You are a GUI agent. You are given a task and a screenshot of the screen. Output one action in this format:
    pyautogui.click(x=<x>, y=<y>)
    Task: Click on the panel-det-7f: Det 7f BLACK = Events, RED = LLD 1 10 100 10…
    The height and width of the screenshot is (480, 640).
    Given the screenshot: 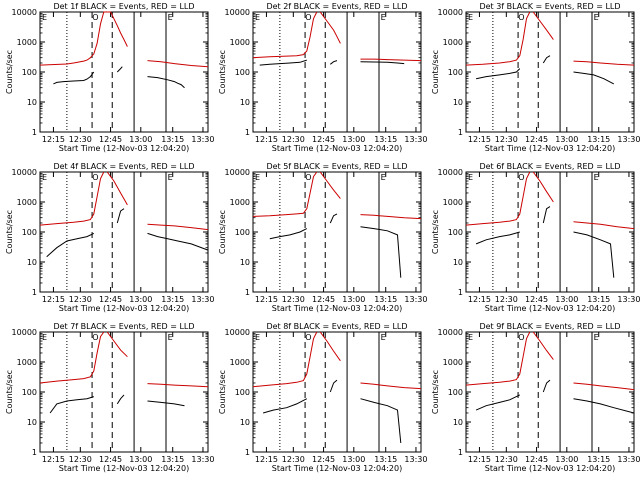 What is the action you would take?
    pyautogui.click(x=109, y=397)
    